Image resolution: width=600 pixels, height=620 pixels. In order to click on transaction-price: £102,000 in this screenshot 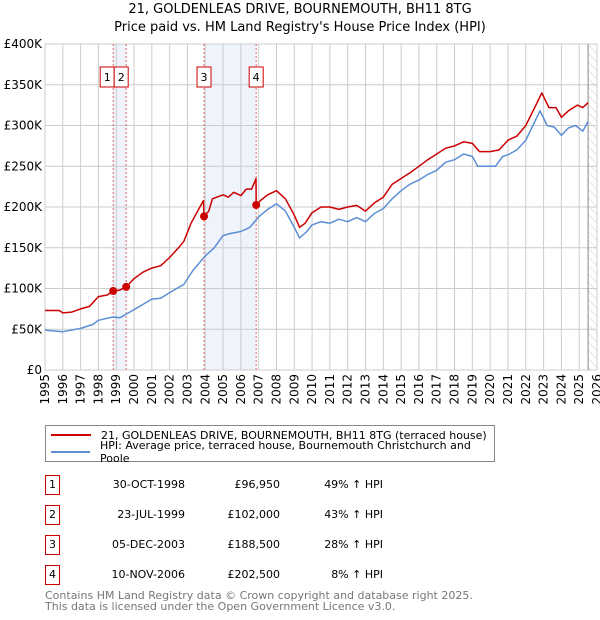, I will do `click(254, 514)`.